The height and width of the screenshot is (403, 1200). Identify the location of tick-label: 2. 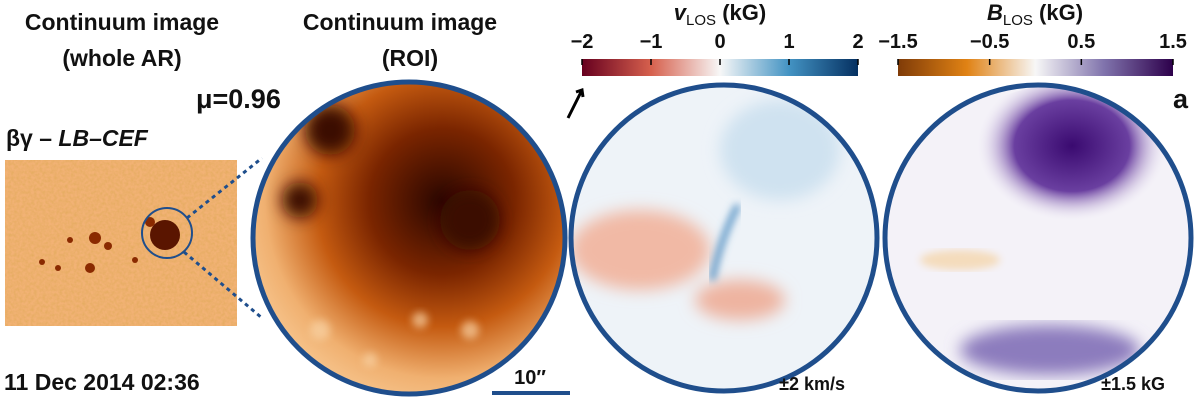
(857, 42).